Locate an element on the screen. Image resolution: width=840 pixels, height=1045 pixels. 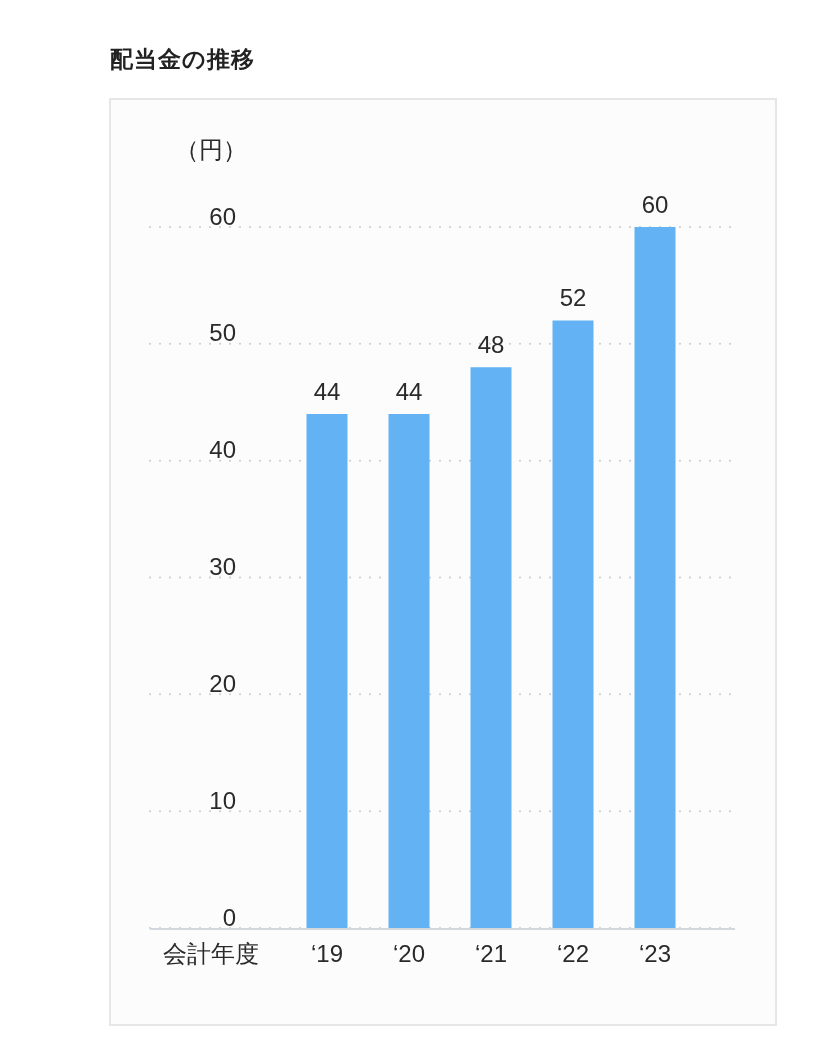
y-tick-label: 40 is located at coordinates (222, 450).